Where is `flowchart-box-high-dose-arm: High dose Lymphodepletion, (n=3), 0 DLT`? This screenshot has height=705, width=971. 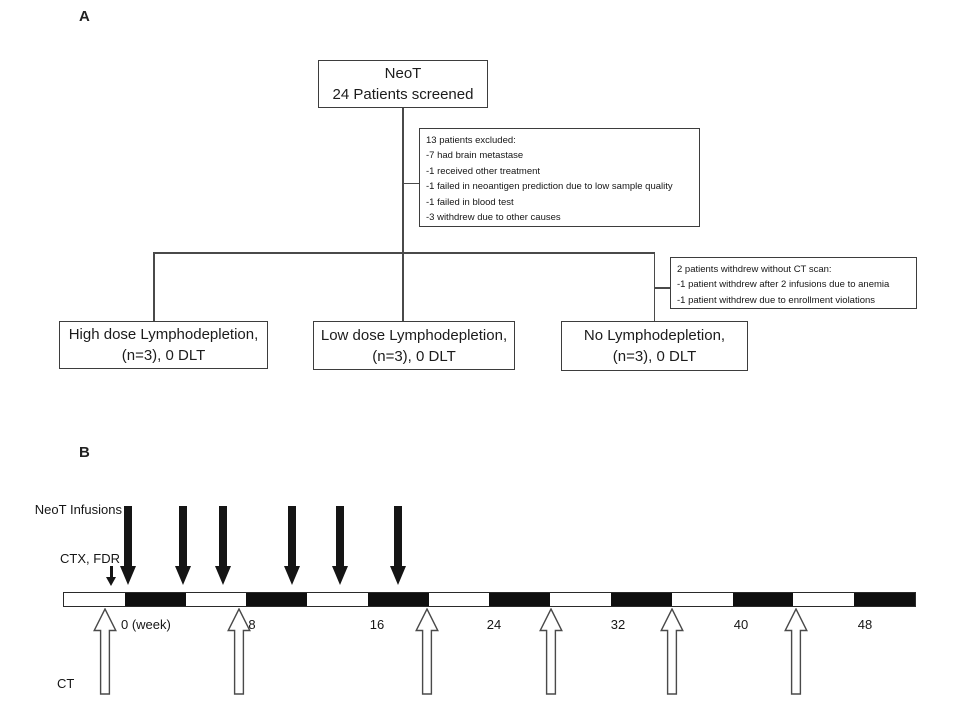 flowchart-box-high-dose-arm: High dose Lymphodepletion, (n=3), 0 DLT is located at coordinates (163, 345).